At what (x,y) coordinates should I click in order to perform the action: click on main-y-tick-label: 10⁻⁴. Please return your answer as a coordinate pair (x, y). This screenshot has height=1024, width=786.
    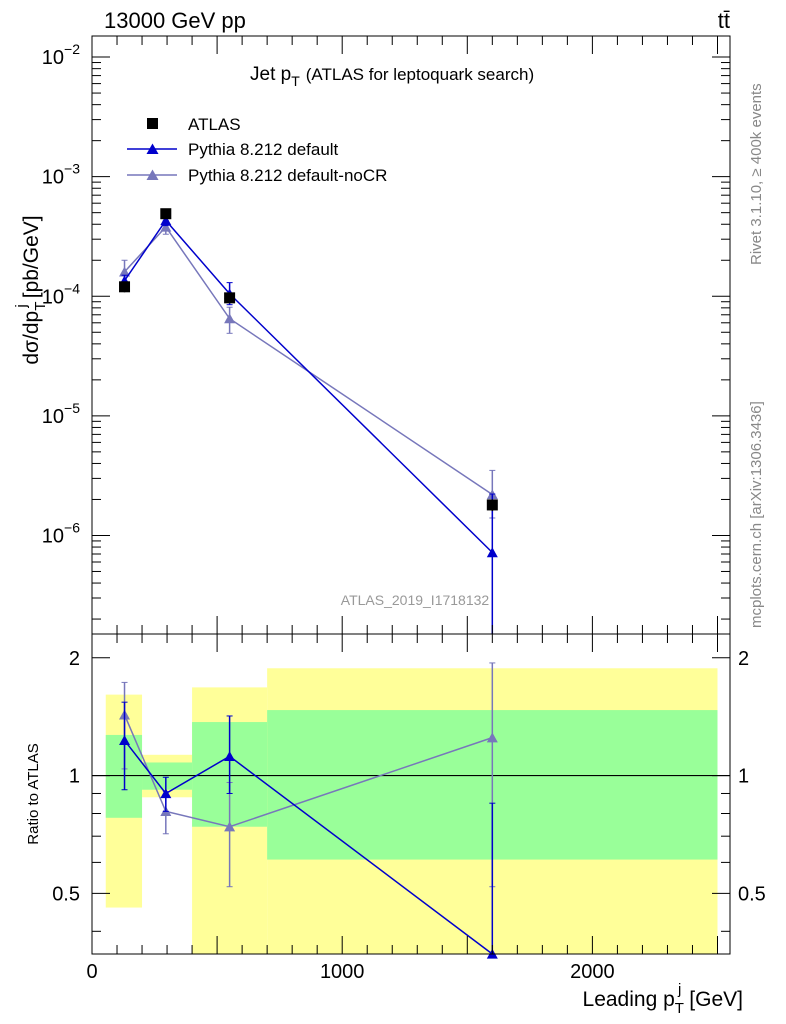
    Looking at the image, I should click on (61, 294).